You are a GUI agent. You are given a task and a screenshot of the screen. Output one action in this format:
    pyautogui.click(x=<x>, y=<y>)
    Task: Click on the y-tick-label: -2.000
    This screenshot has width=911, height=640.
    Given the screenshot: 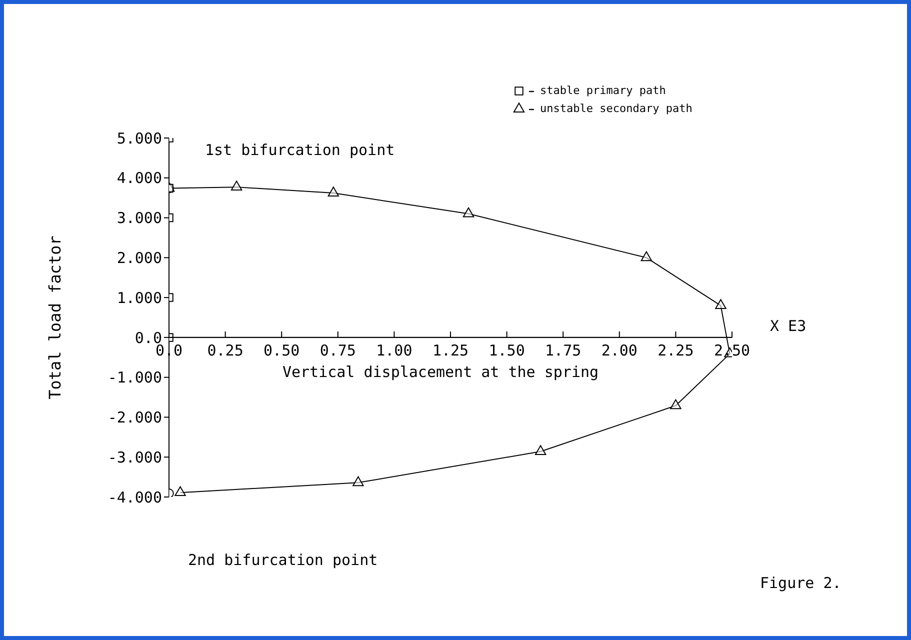 What is the action you would take?
    pyautogui.click(x=135, y=417)
    